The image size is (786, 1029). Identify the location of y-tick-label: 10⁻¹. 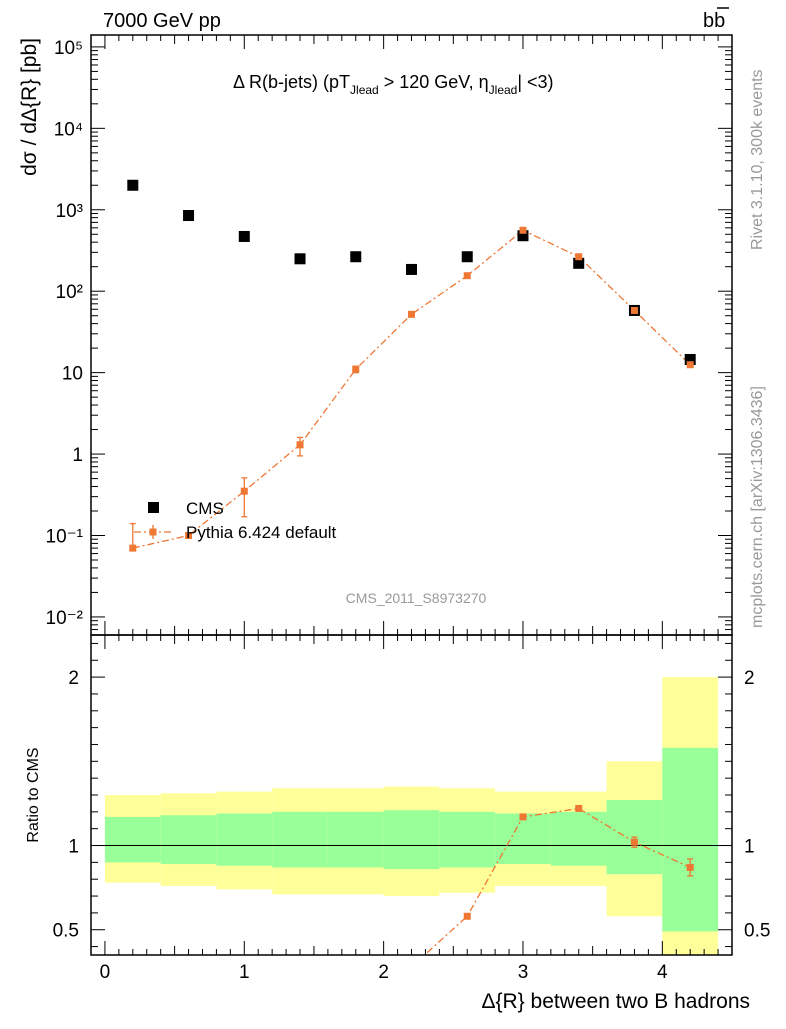
(65, 537).